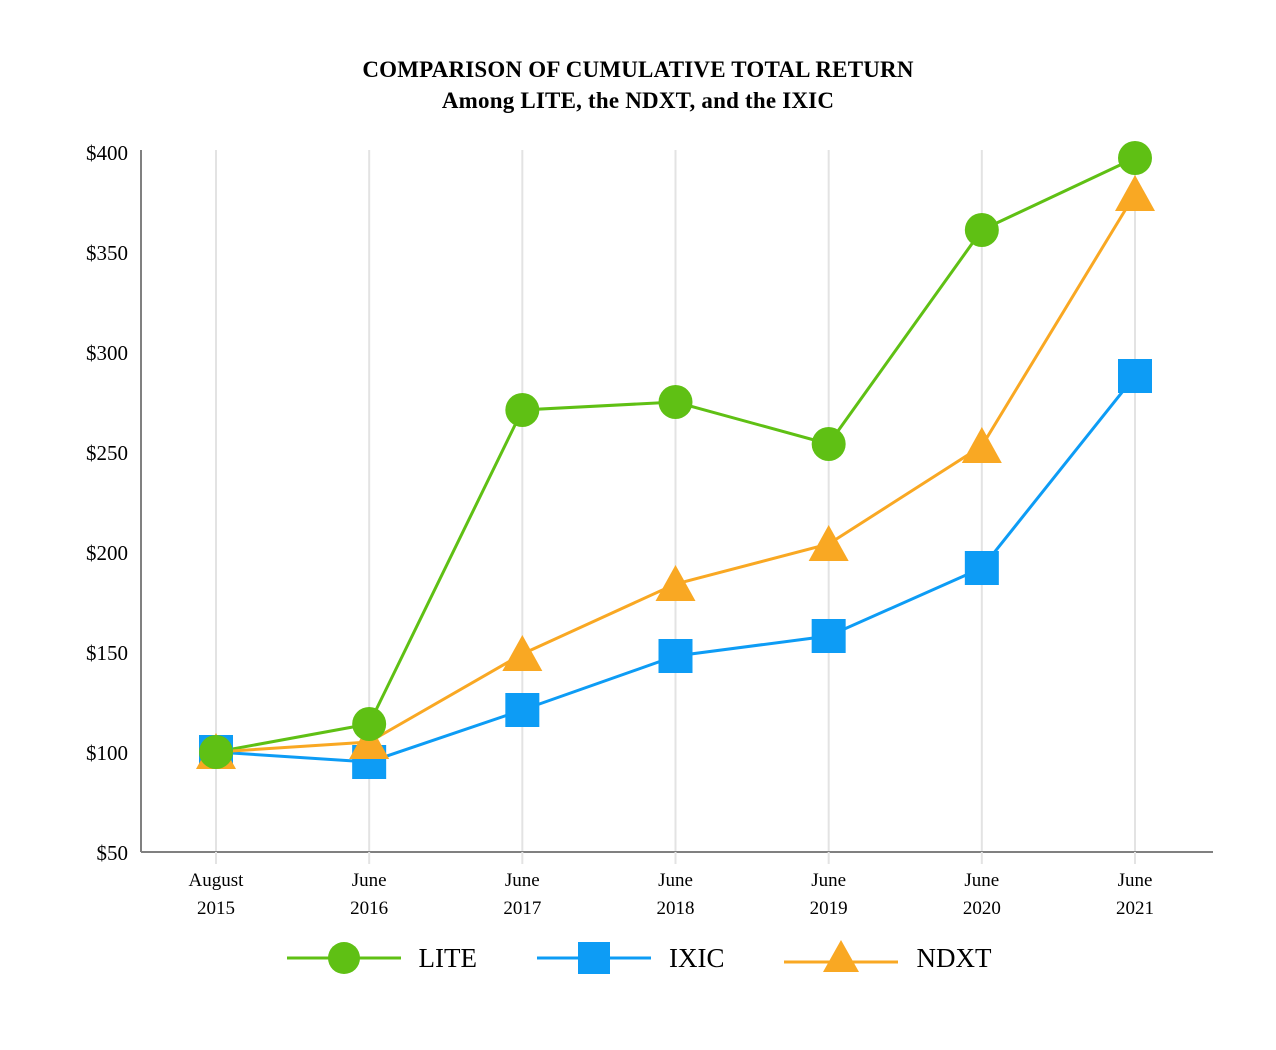 The width and height of the screenshot is (1276, 1050). Describe the element at coordinates (522, 908) in the screenshot. I see `x-tick-label-year: 2017` at that location.